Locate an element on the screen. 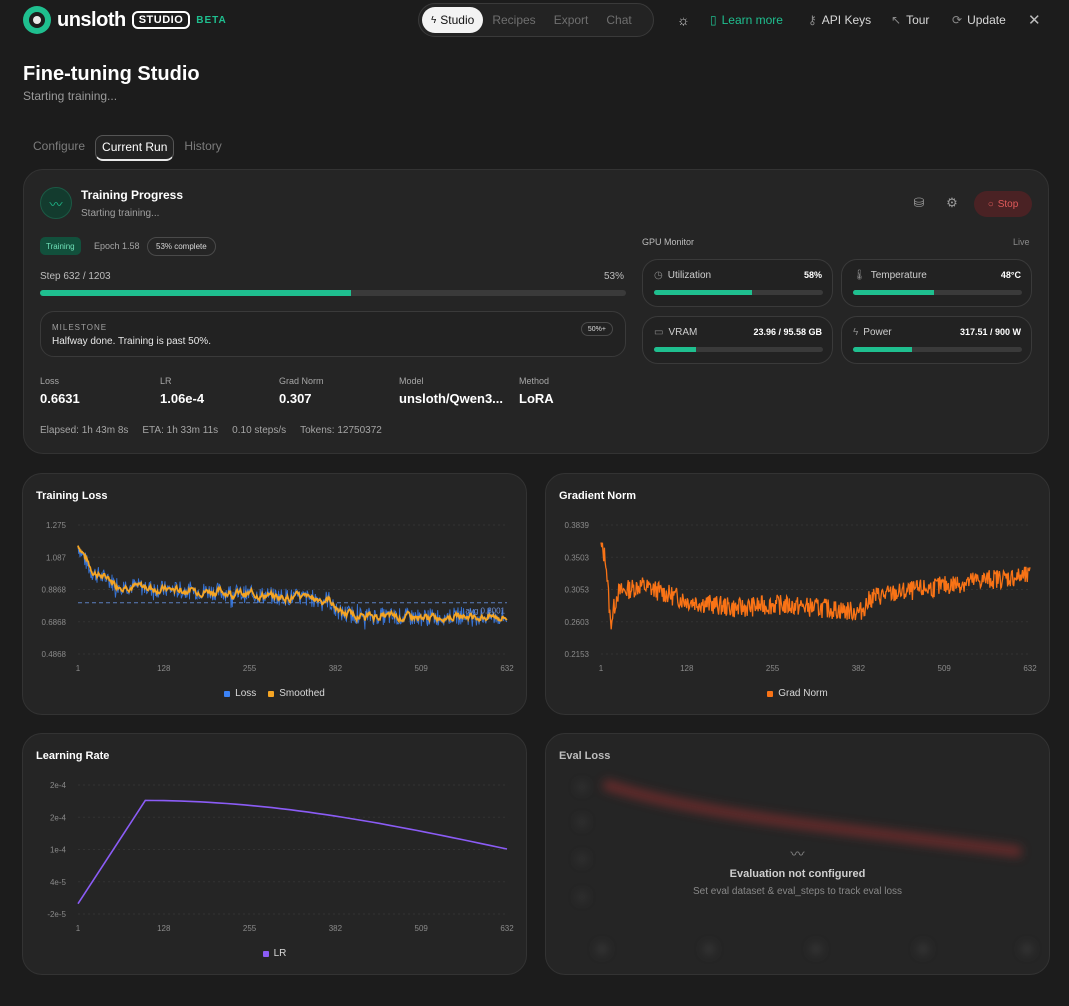 The height and width of the screenshot is (1006, 1069). milestone-text: Halfway done. Training is past 50%. is located at coordinates (131, 341).